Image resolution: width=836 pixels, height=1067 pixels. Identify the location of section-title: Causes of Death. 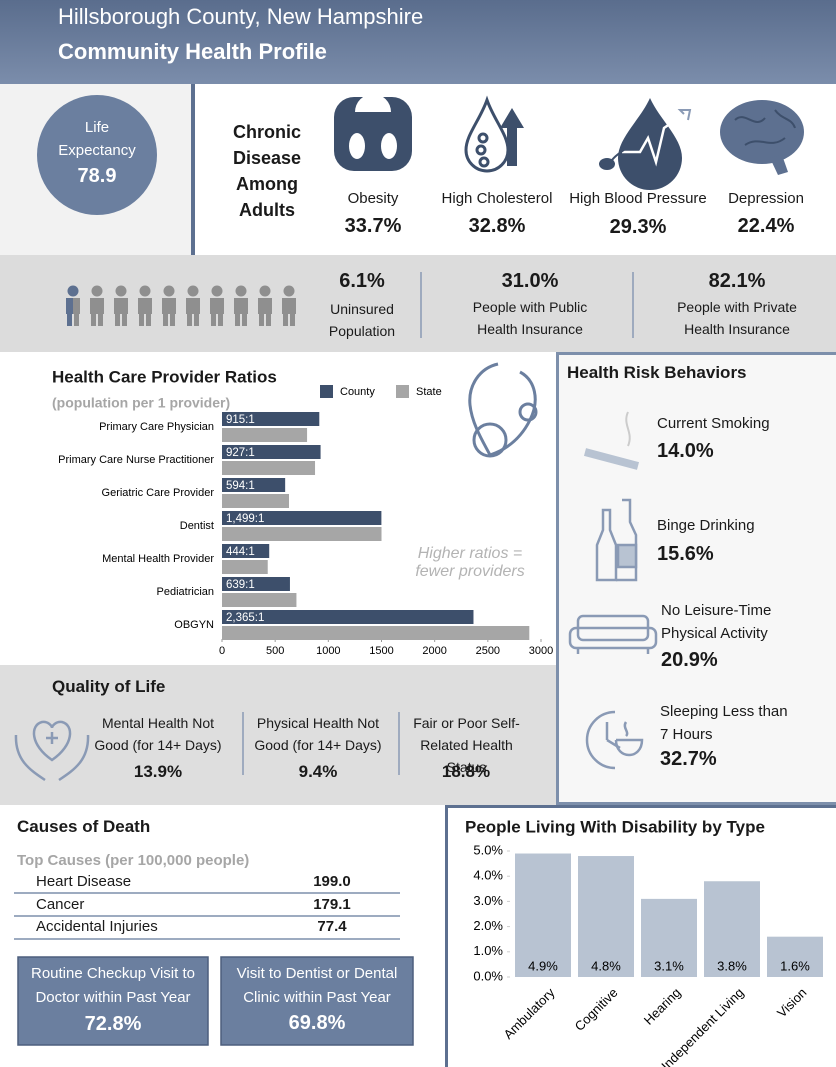
(84, 826).